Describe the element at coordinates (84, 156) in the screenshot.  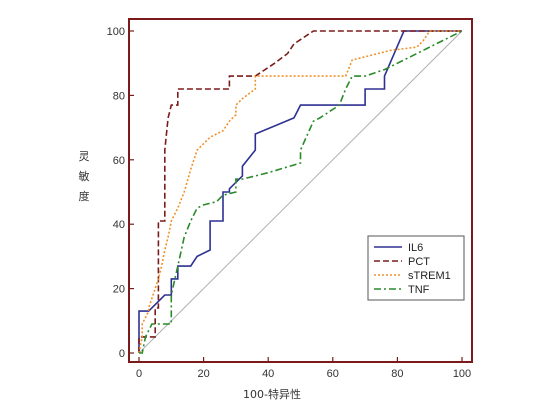
I see `y-axis-title-char: 灵` at that location.